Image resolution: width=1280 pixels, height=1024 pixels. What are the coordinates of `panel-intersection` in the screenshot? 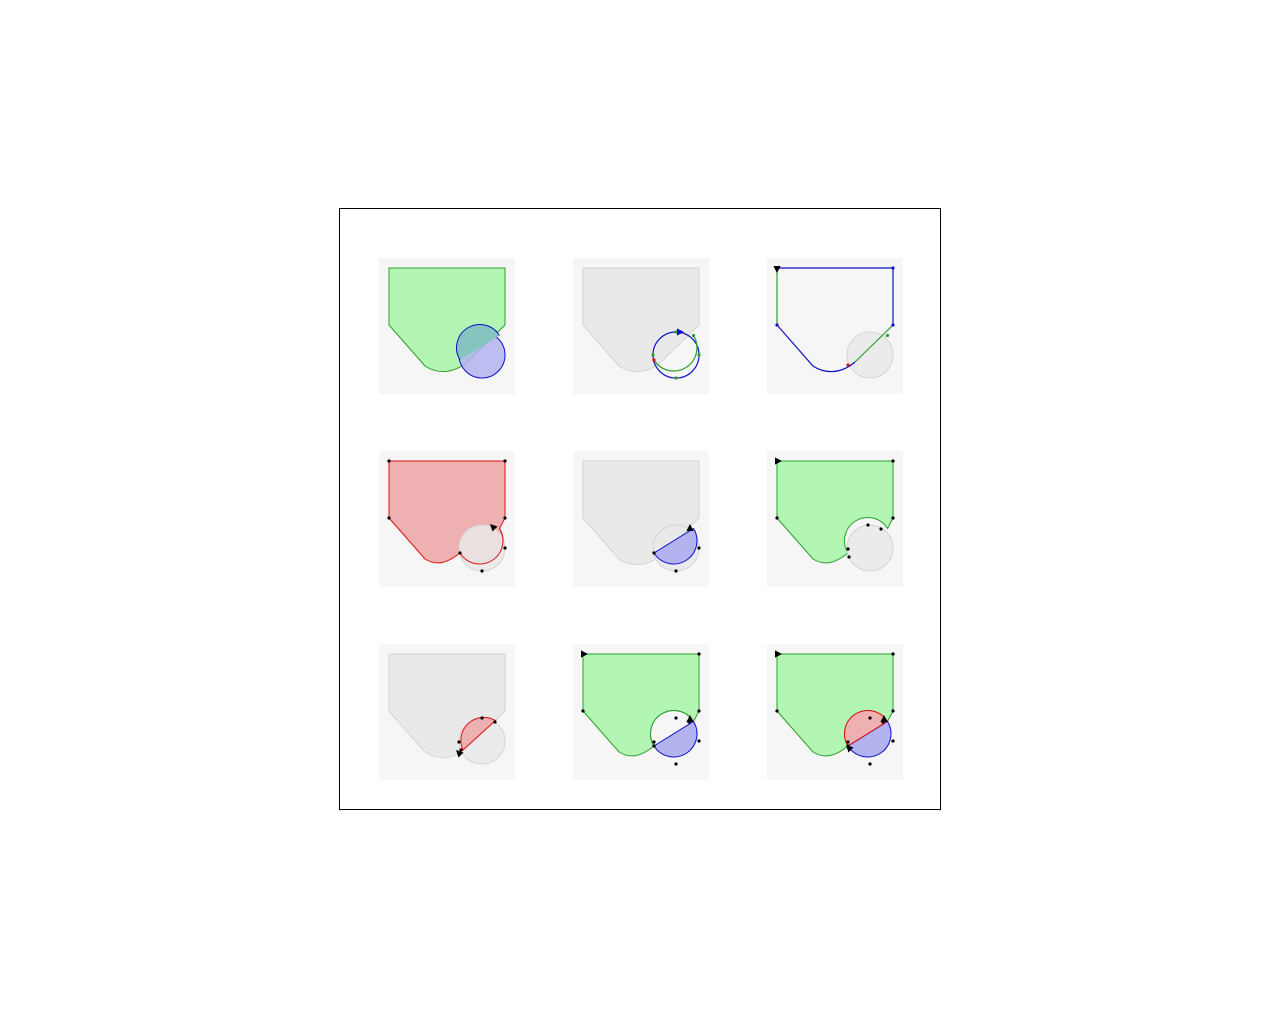 It's located at (641, 519).